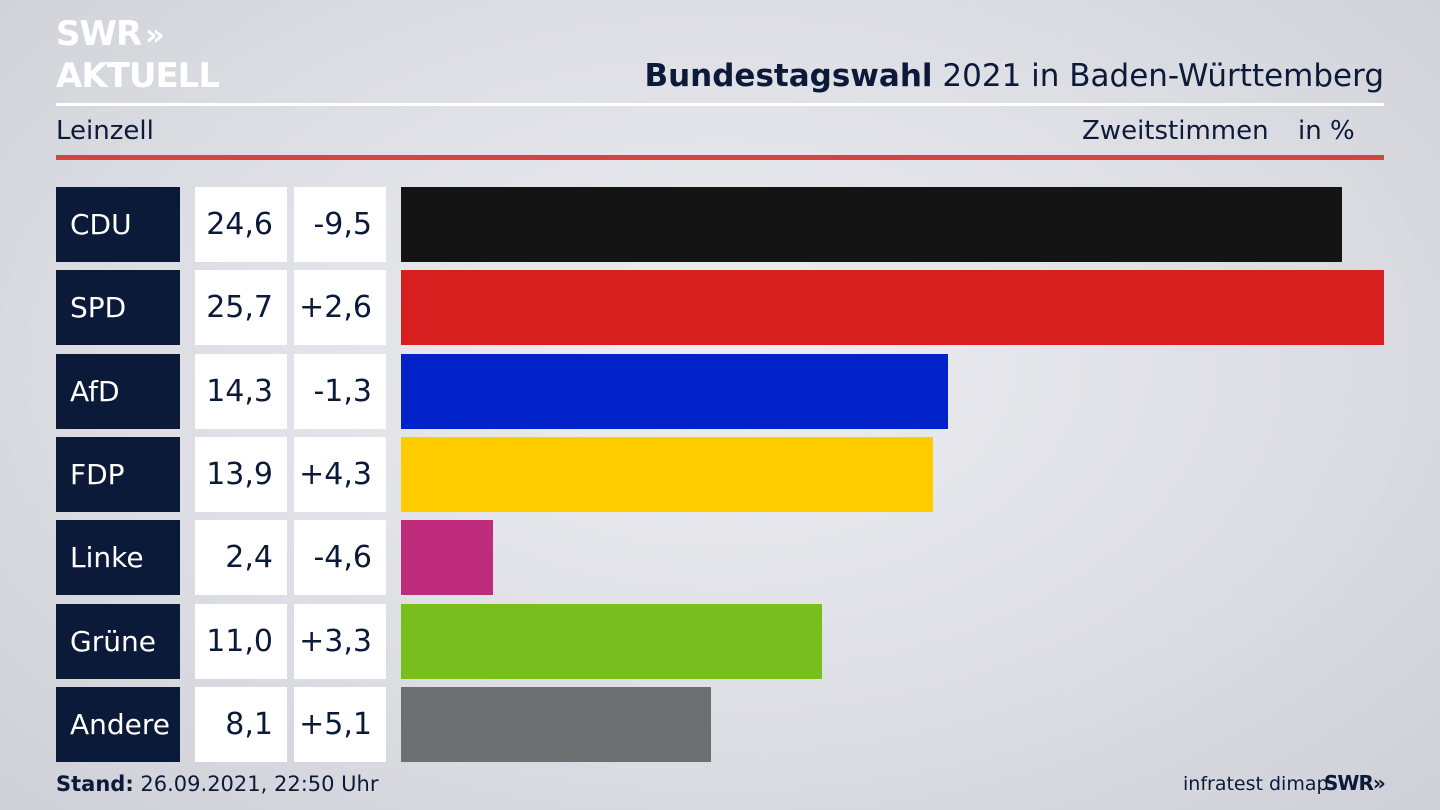 This screenshot has height=810, width=1440. I want to click on swr-aktuell-logo: SWR» AKTUELL, so click(138, 55).